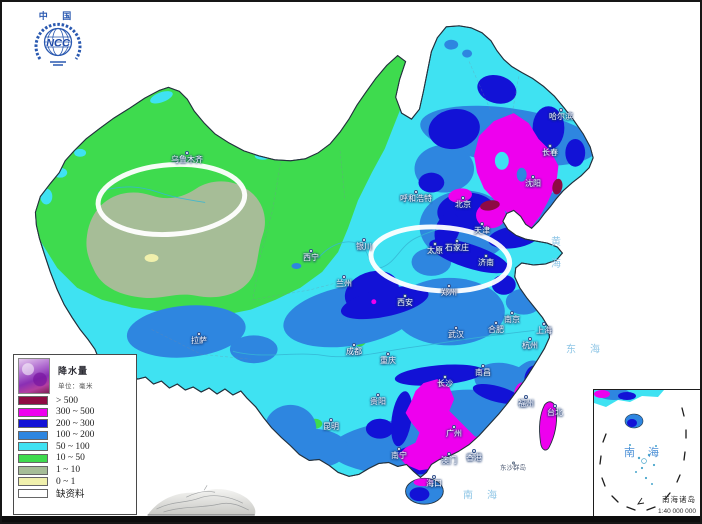 The image size is (702, 524). What do you see at coordinates (77, 481) in the screenshot?
I see `legend-item: 0 ~ 1` at bounding box center [77, 481].